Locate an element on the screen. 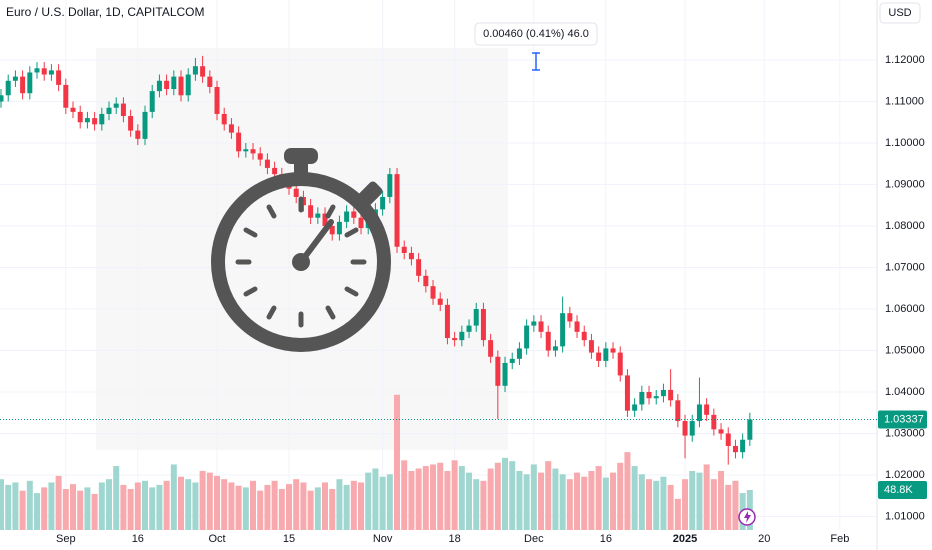 The height and width of the screenshot is (550, 932). last-volume-box is located at coordinates (902, 490).